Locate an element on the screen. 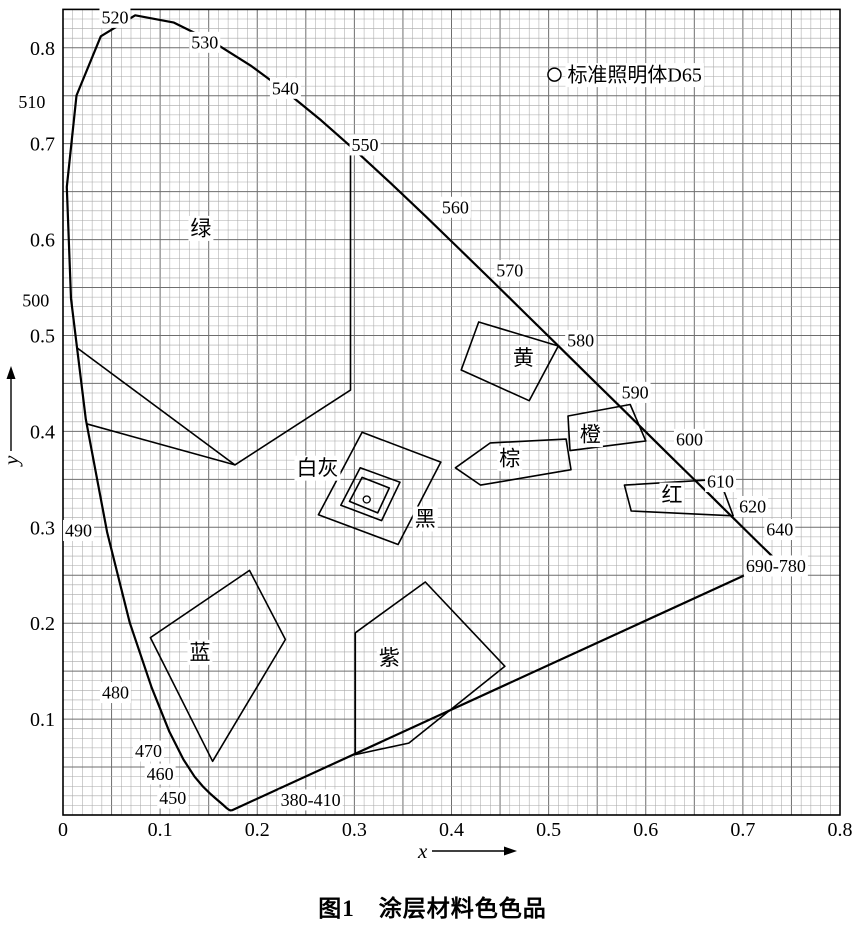 This screenshot has height=939, width=865. x-tick-0.8: 0.8 is located at coordinates (840, 830).